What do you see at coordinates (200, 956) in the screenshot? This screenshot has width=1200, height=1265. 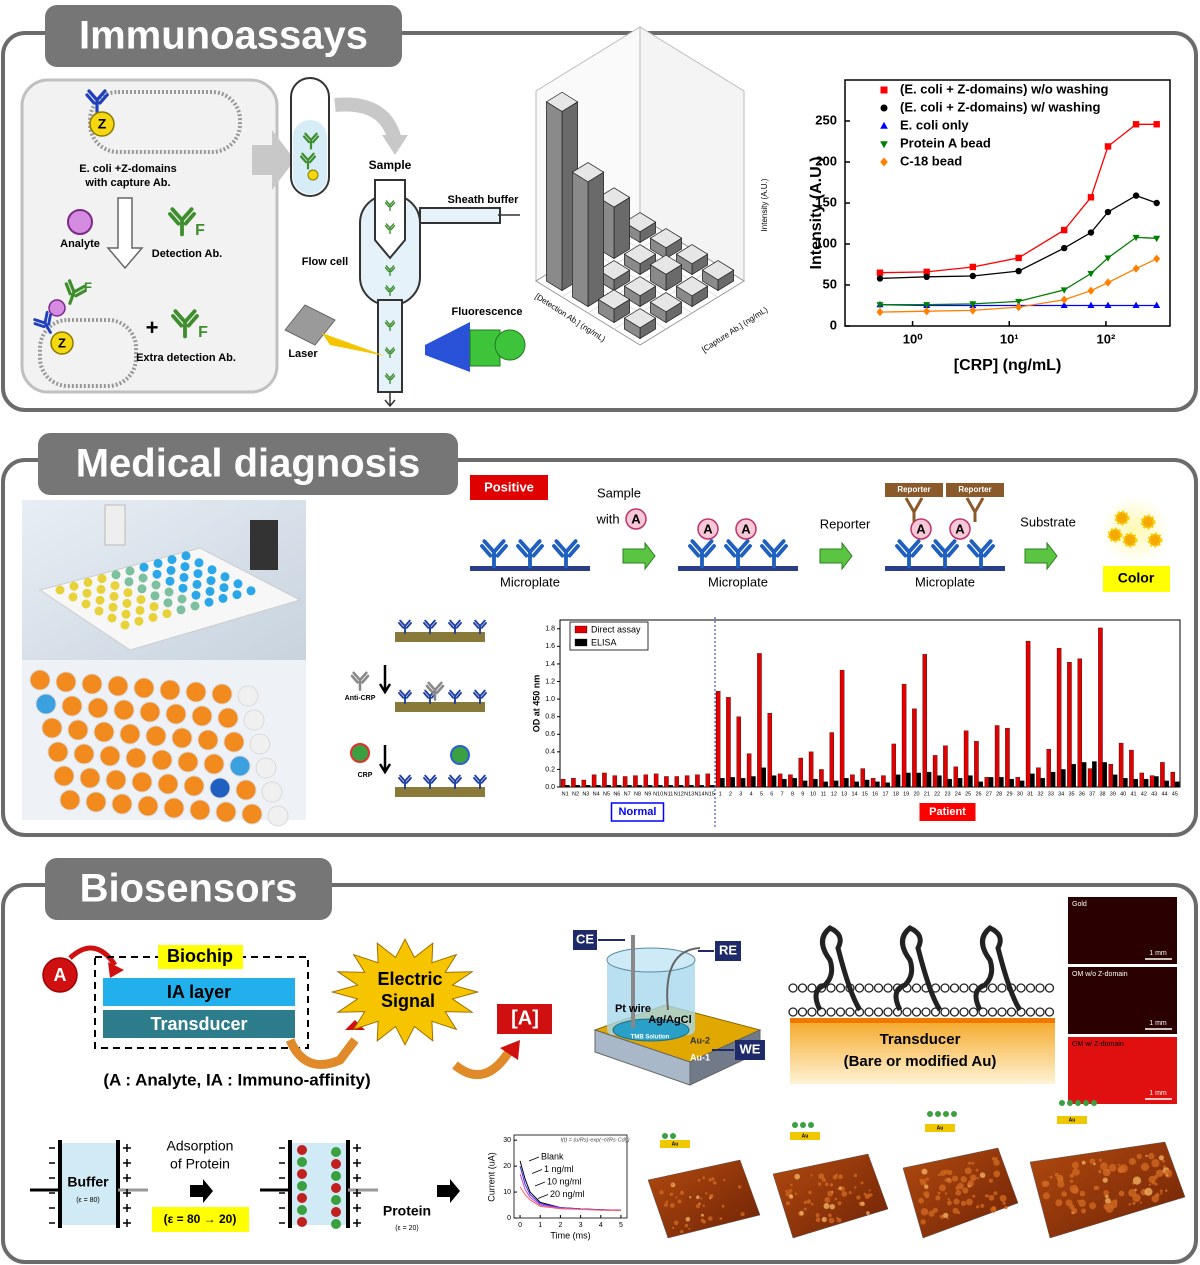 I see `label: Biochip` at bounding box center [200, 956].